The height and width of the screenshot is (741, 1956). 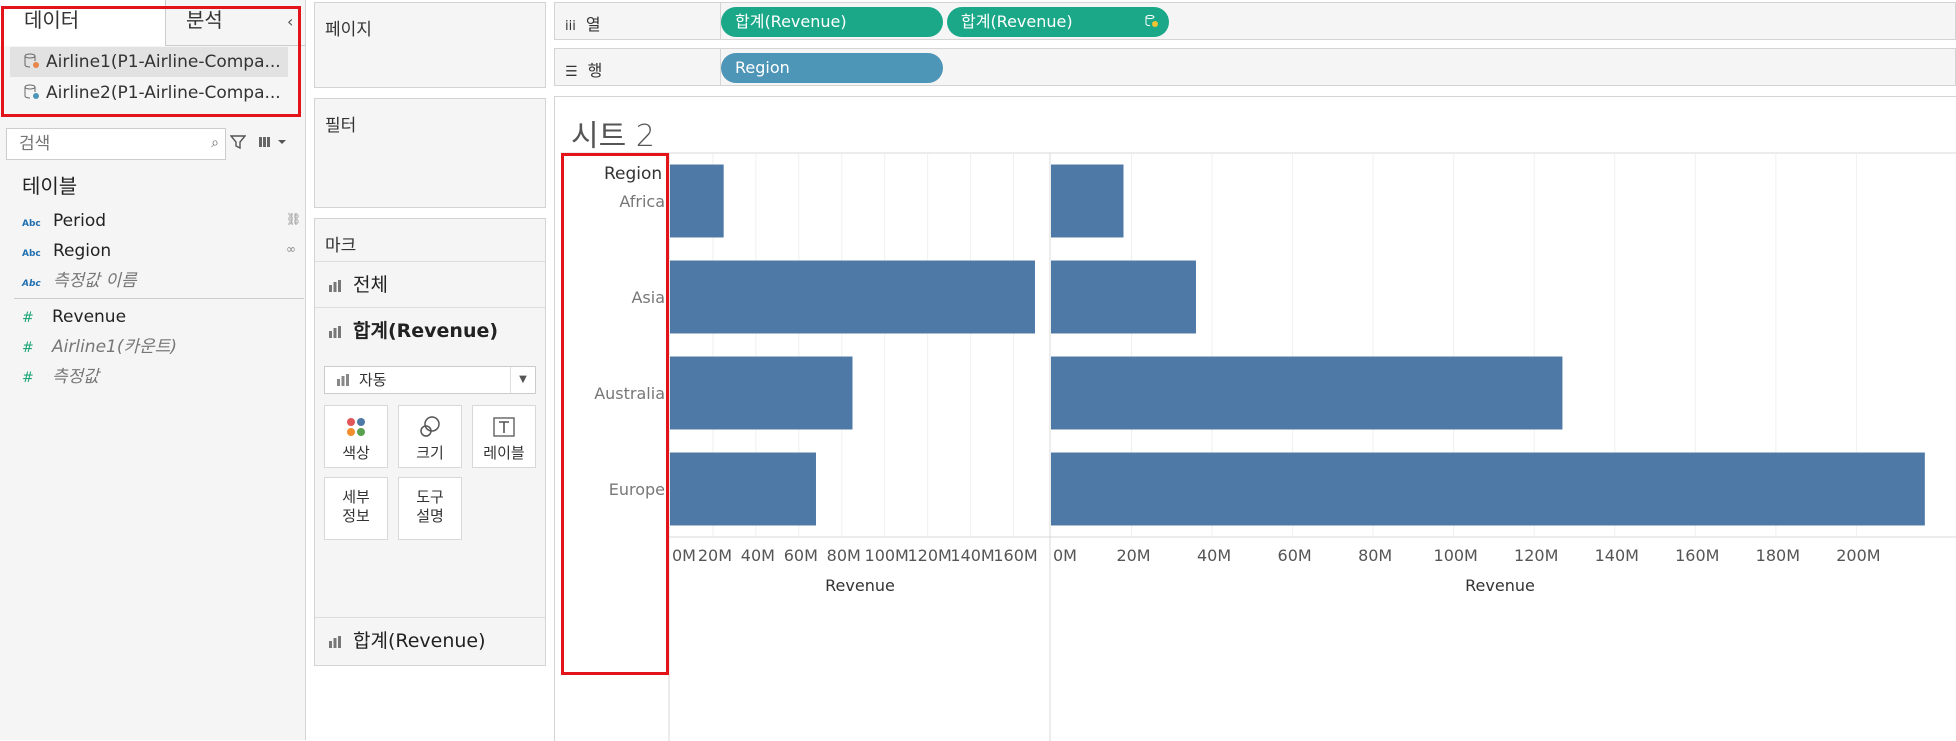 I want to click on row-header-region: Region, so click(x=633, y=174).